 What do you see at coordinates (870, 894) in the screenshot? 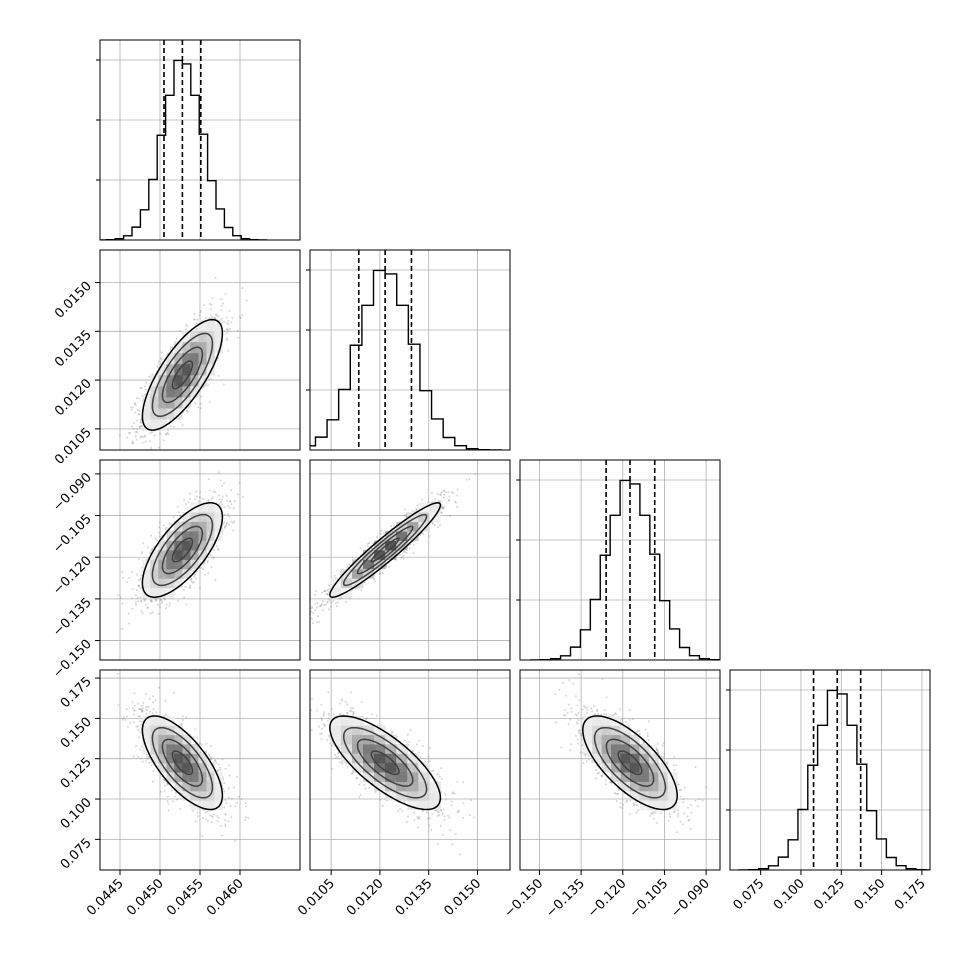
I see `xtick-label-3-3: 0.150` at bounding box center [870, 894].